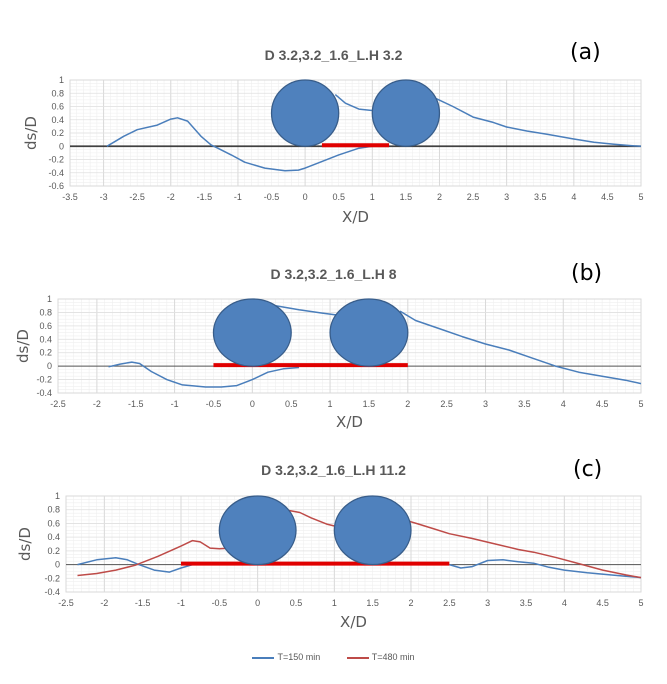  Describe the element at coordinates (473, 197) in the screenshot. I see `chart-a-x-tick-label: 2.5` at that location.